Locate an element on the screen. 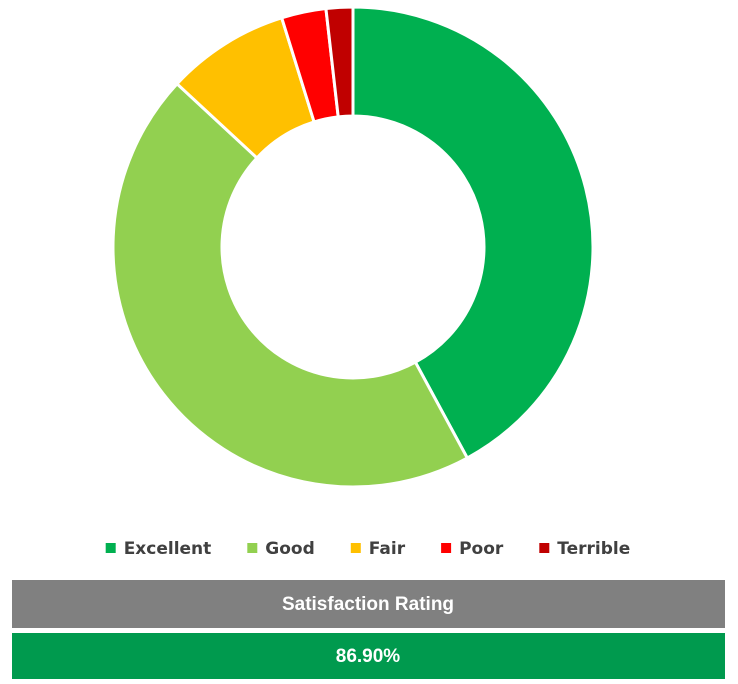 Image resolution: width=738 pixels, height=684 pixels. summary-value: 86.90% is located at coordinates (368, 656).